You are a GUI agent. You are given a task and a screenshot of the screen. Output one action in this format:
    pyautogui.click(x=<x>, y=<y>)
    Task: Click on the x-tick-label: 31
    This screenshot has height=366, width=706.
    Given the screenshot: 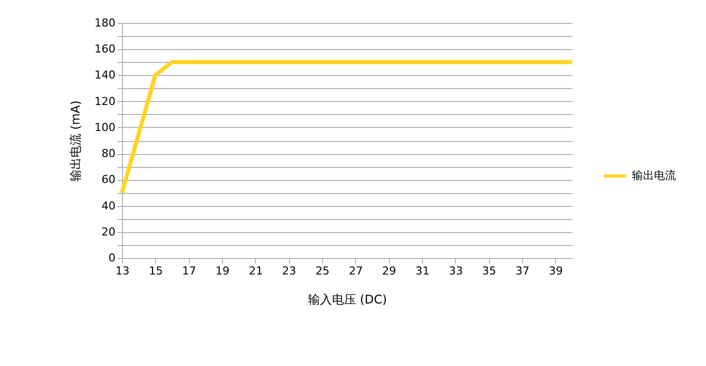 What is the action you would take?
    pyautogui.click(x=423, y=271)
    